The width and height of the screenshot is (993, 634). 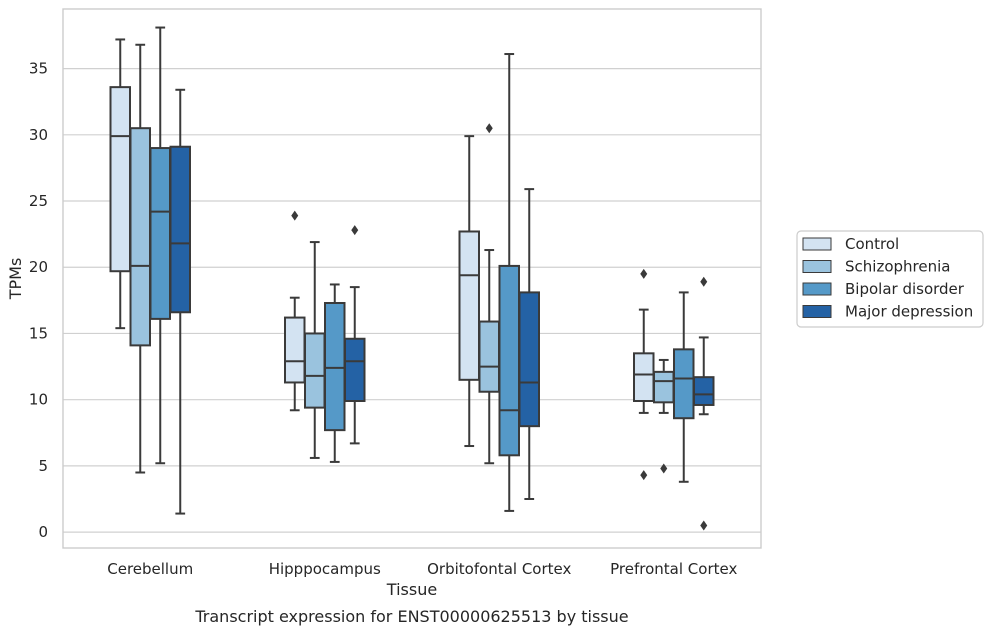 What do you see at coordinates (38, 301) in the screenshot?
I see `y-tick-labels: 0 5 10 15 20 25 30 35` at bounding box center [38, 301].